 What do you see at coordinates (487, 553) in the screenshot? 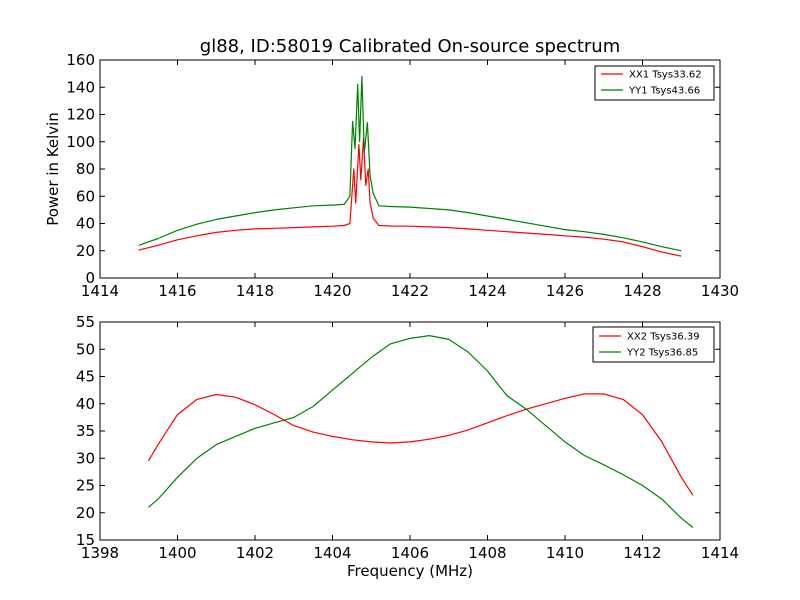
I see `x-tick-label: 1408` at bounding box center [487, 553].